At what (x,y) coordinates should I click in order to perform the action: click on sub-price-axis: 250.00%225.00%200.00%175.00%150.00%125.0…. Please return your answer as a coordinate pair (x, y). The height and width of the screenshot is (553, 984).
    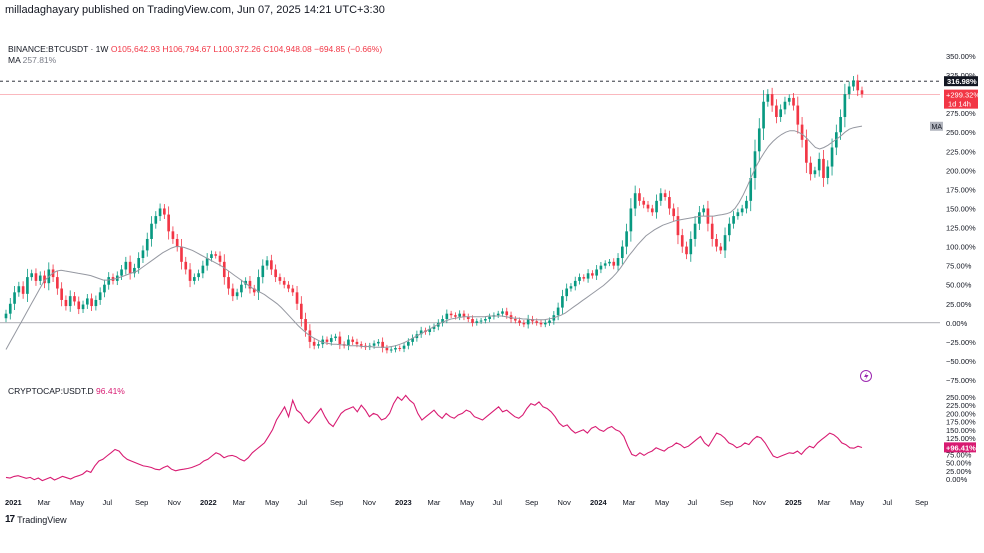
    Looking at the image, I should click on (961, 438).